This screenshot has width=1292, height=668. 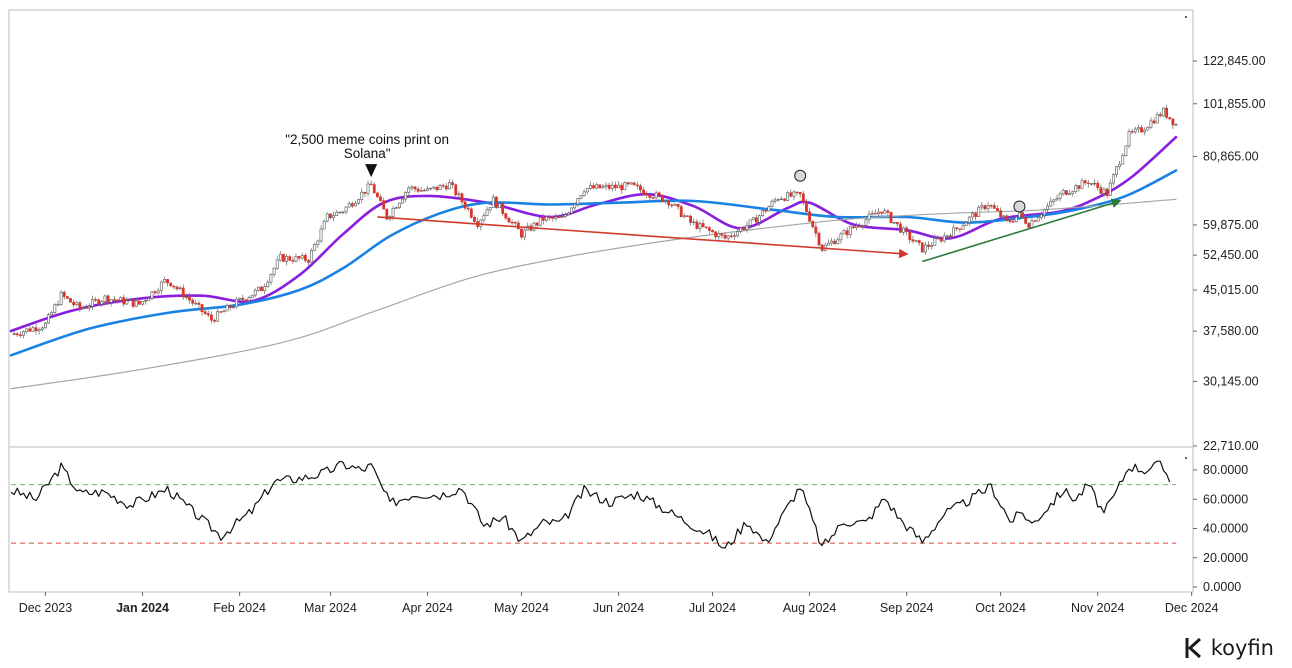 What do you see at coordinates (1234, 61) in the screenshot?
I see `y-tick-label: 122,845.00` at bounding box center [1234, 61].